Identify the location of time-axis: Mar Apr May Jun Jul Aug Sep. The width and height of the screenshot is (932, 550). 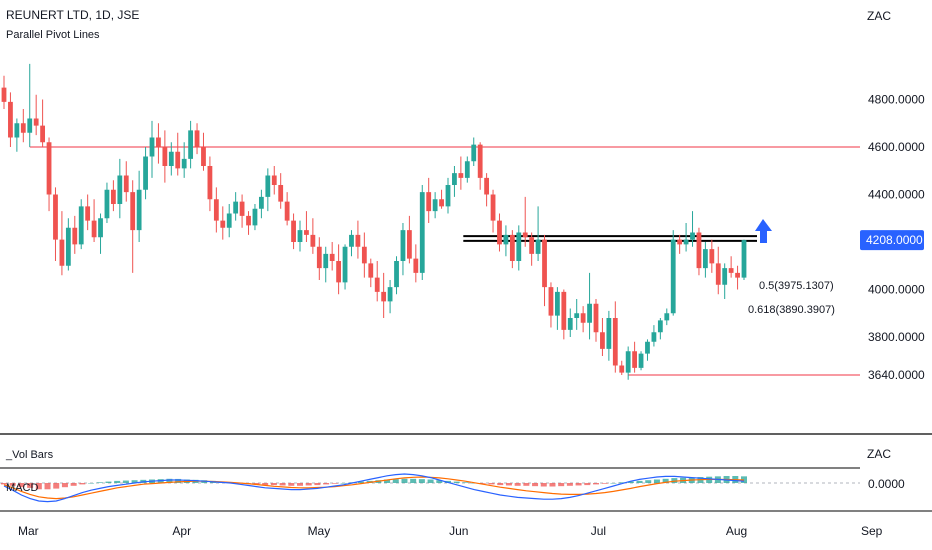
(450, 531).